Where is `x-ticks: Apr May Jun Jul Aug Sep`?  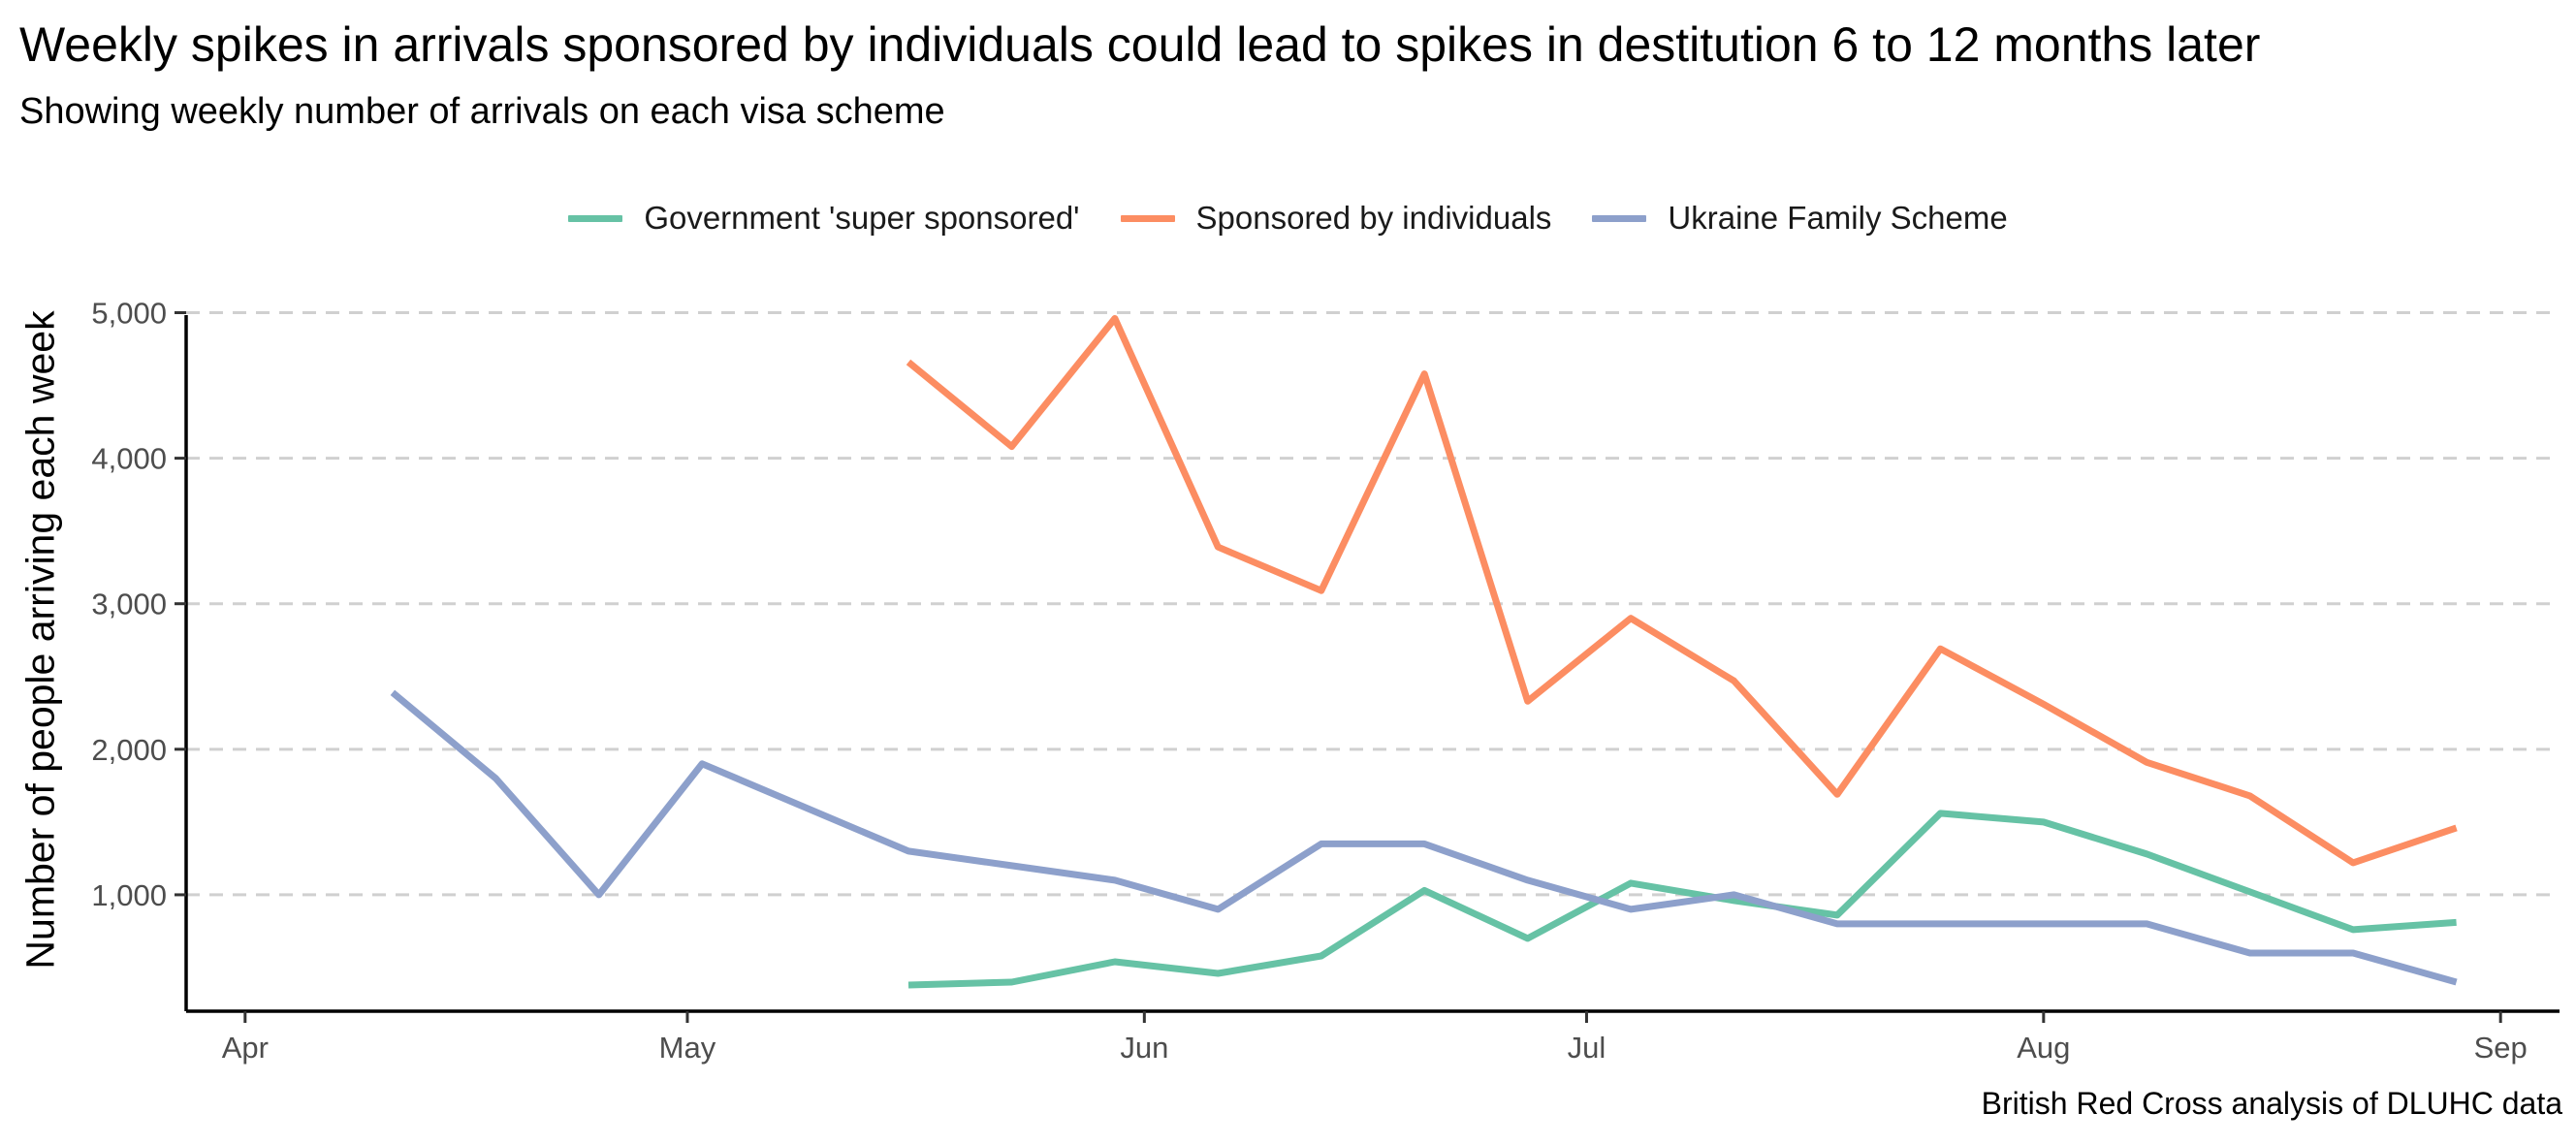
x-ticks: Apr May Jun Jul Aug Sep is located at coordinates (1375, 1038).